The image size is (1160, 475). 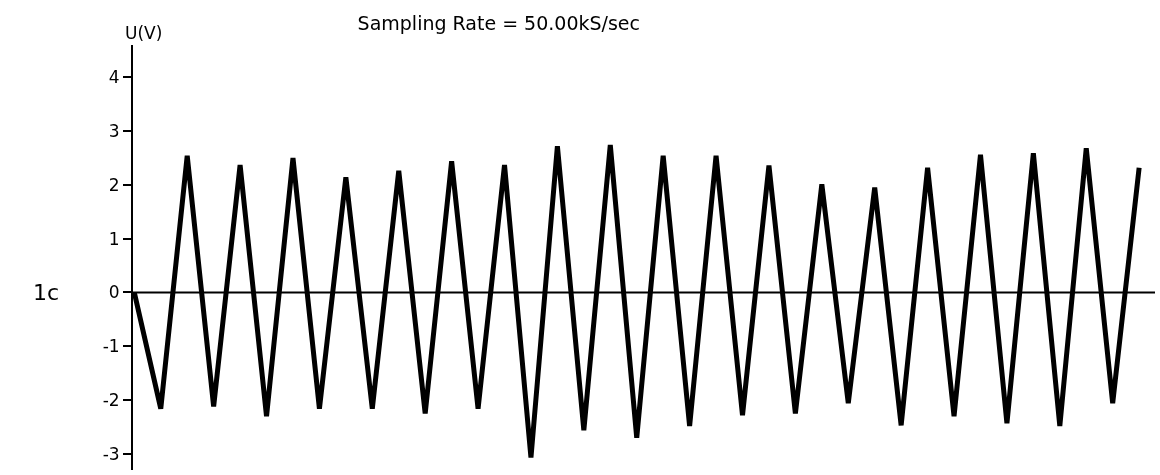 I want to click on y-tick-label: -3, so click(x=111, y=453).